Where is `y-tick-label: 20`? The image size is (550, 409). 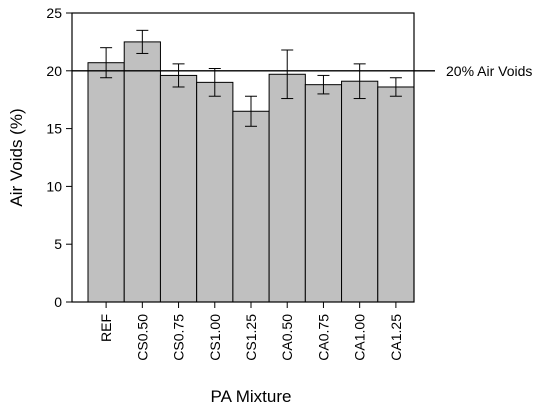
y-tick-label: 20 is located at coordinates (54, 71).